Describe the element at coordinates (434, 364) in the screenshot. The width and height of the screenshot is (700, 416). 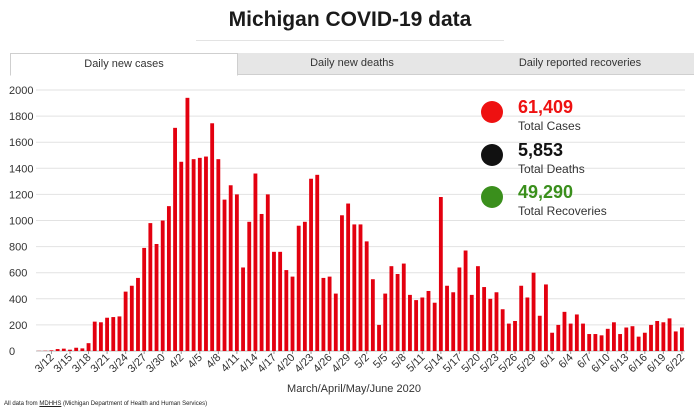
I see `x-tick-label: 5/14` at that location.